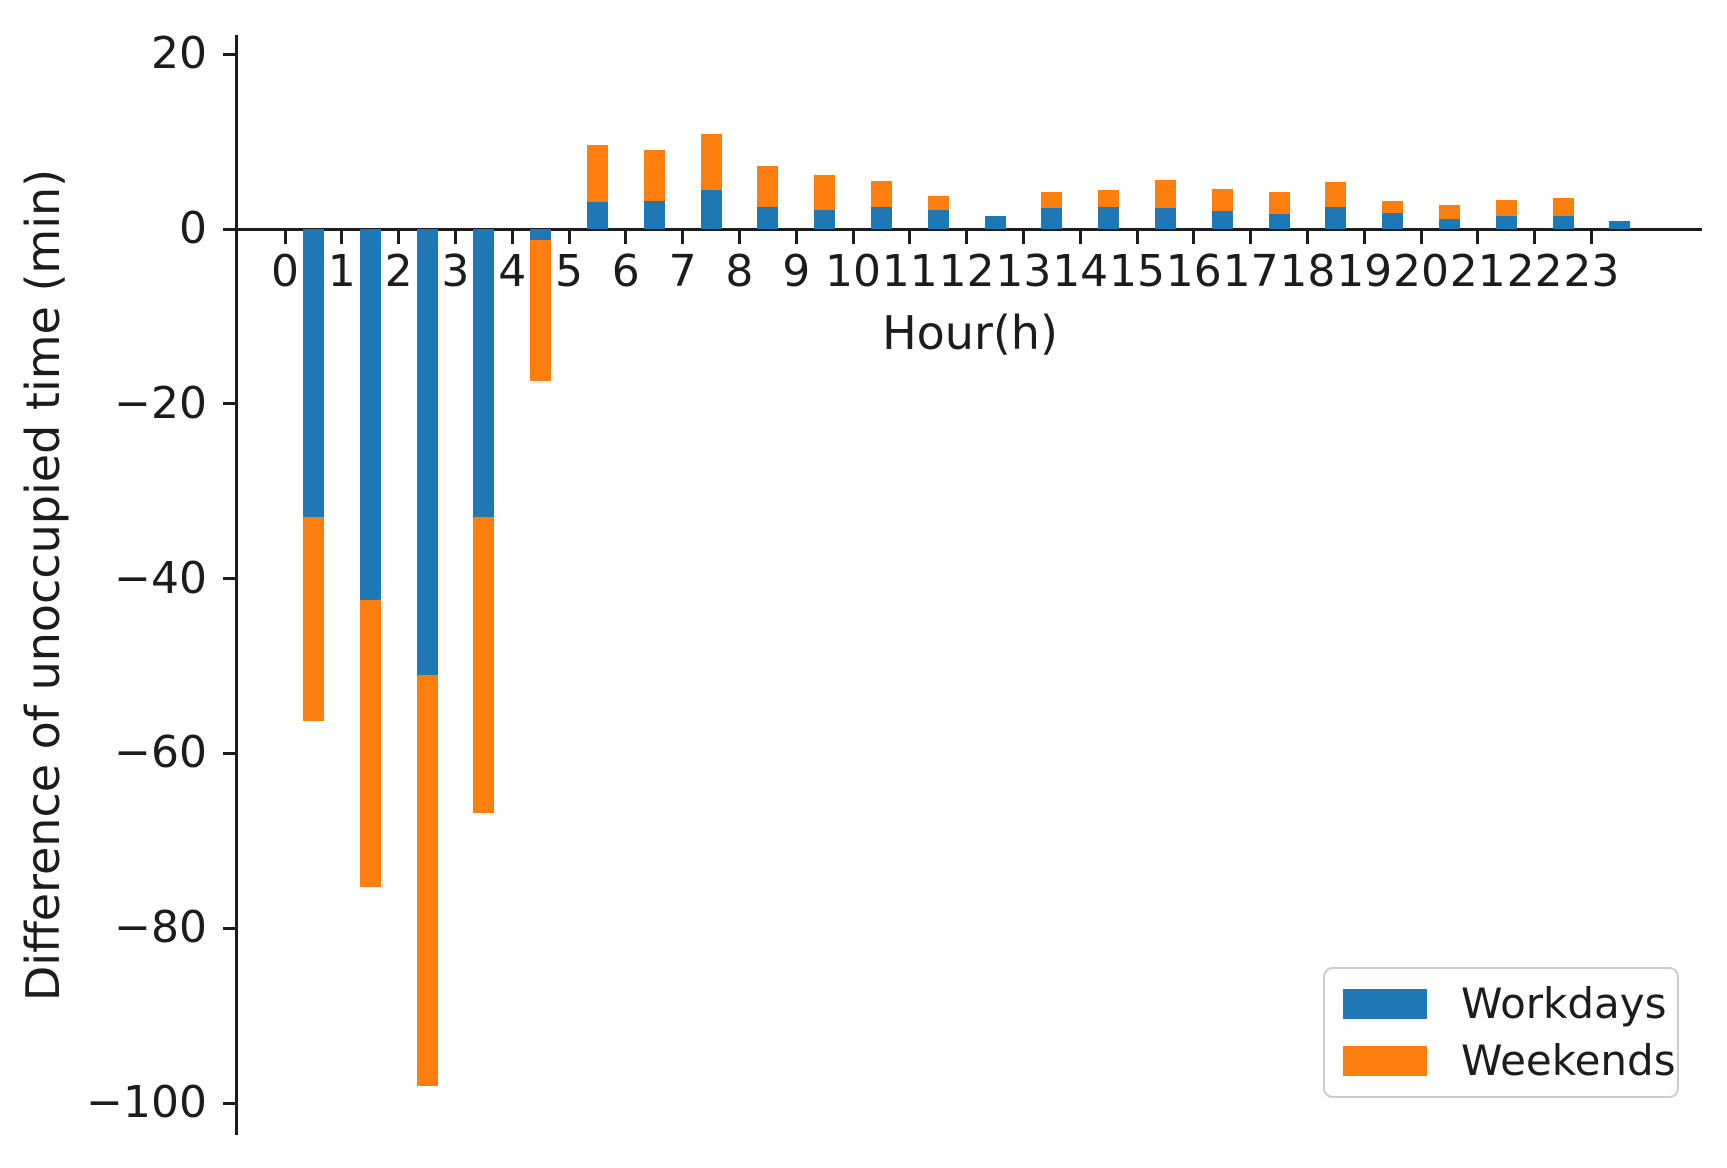 The image size is (1727, 1168). Describe the element at coordinates (1385, 1004) in the screenshot. I see `legend-swatch-workdays` at that location.